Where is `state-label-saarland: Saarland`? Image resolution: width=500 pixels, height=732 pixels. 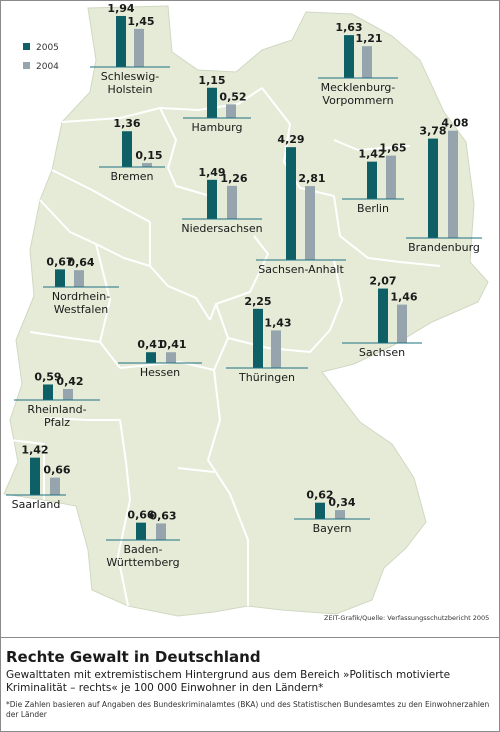
state-label-saarland: Saarland is located at coordinates (36, 504).